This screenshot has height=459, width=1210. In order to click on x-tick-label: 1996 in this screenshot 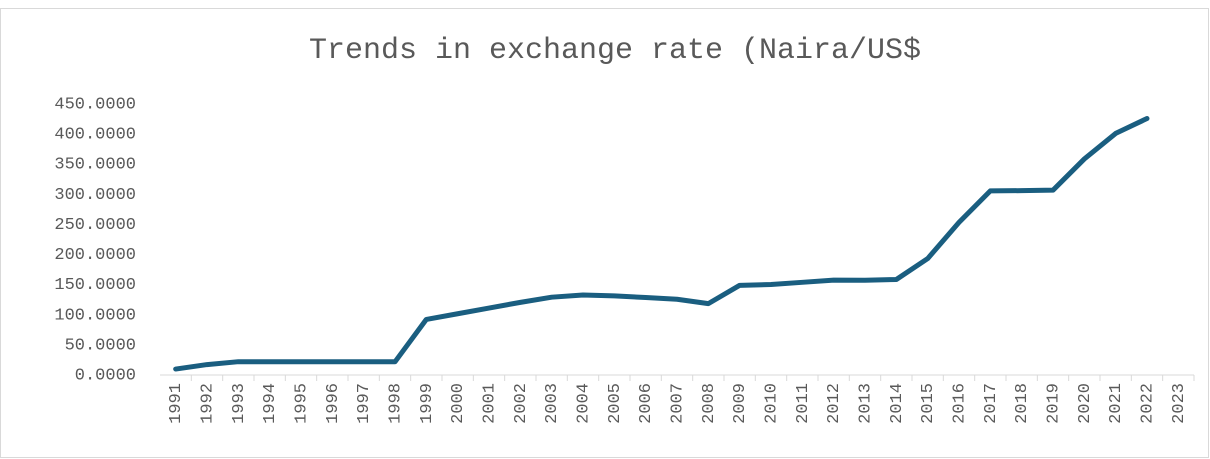, I will do `click(333, 403)`.